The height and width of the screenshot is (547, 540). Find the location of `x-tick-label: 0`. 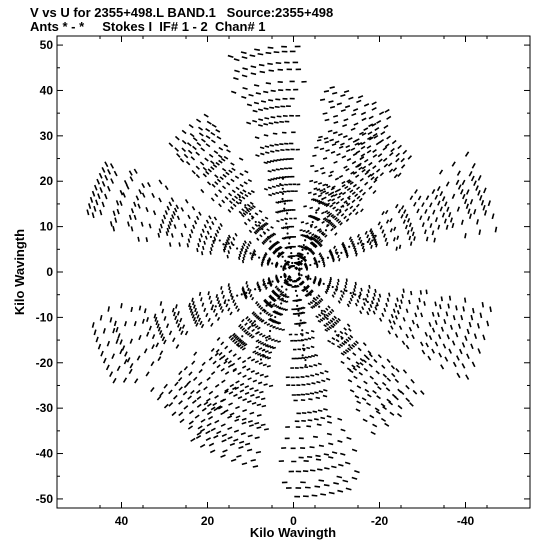

x-tick-label: 0 is located at coordinates (293, 521).